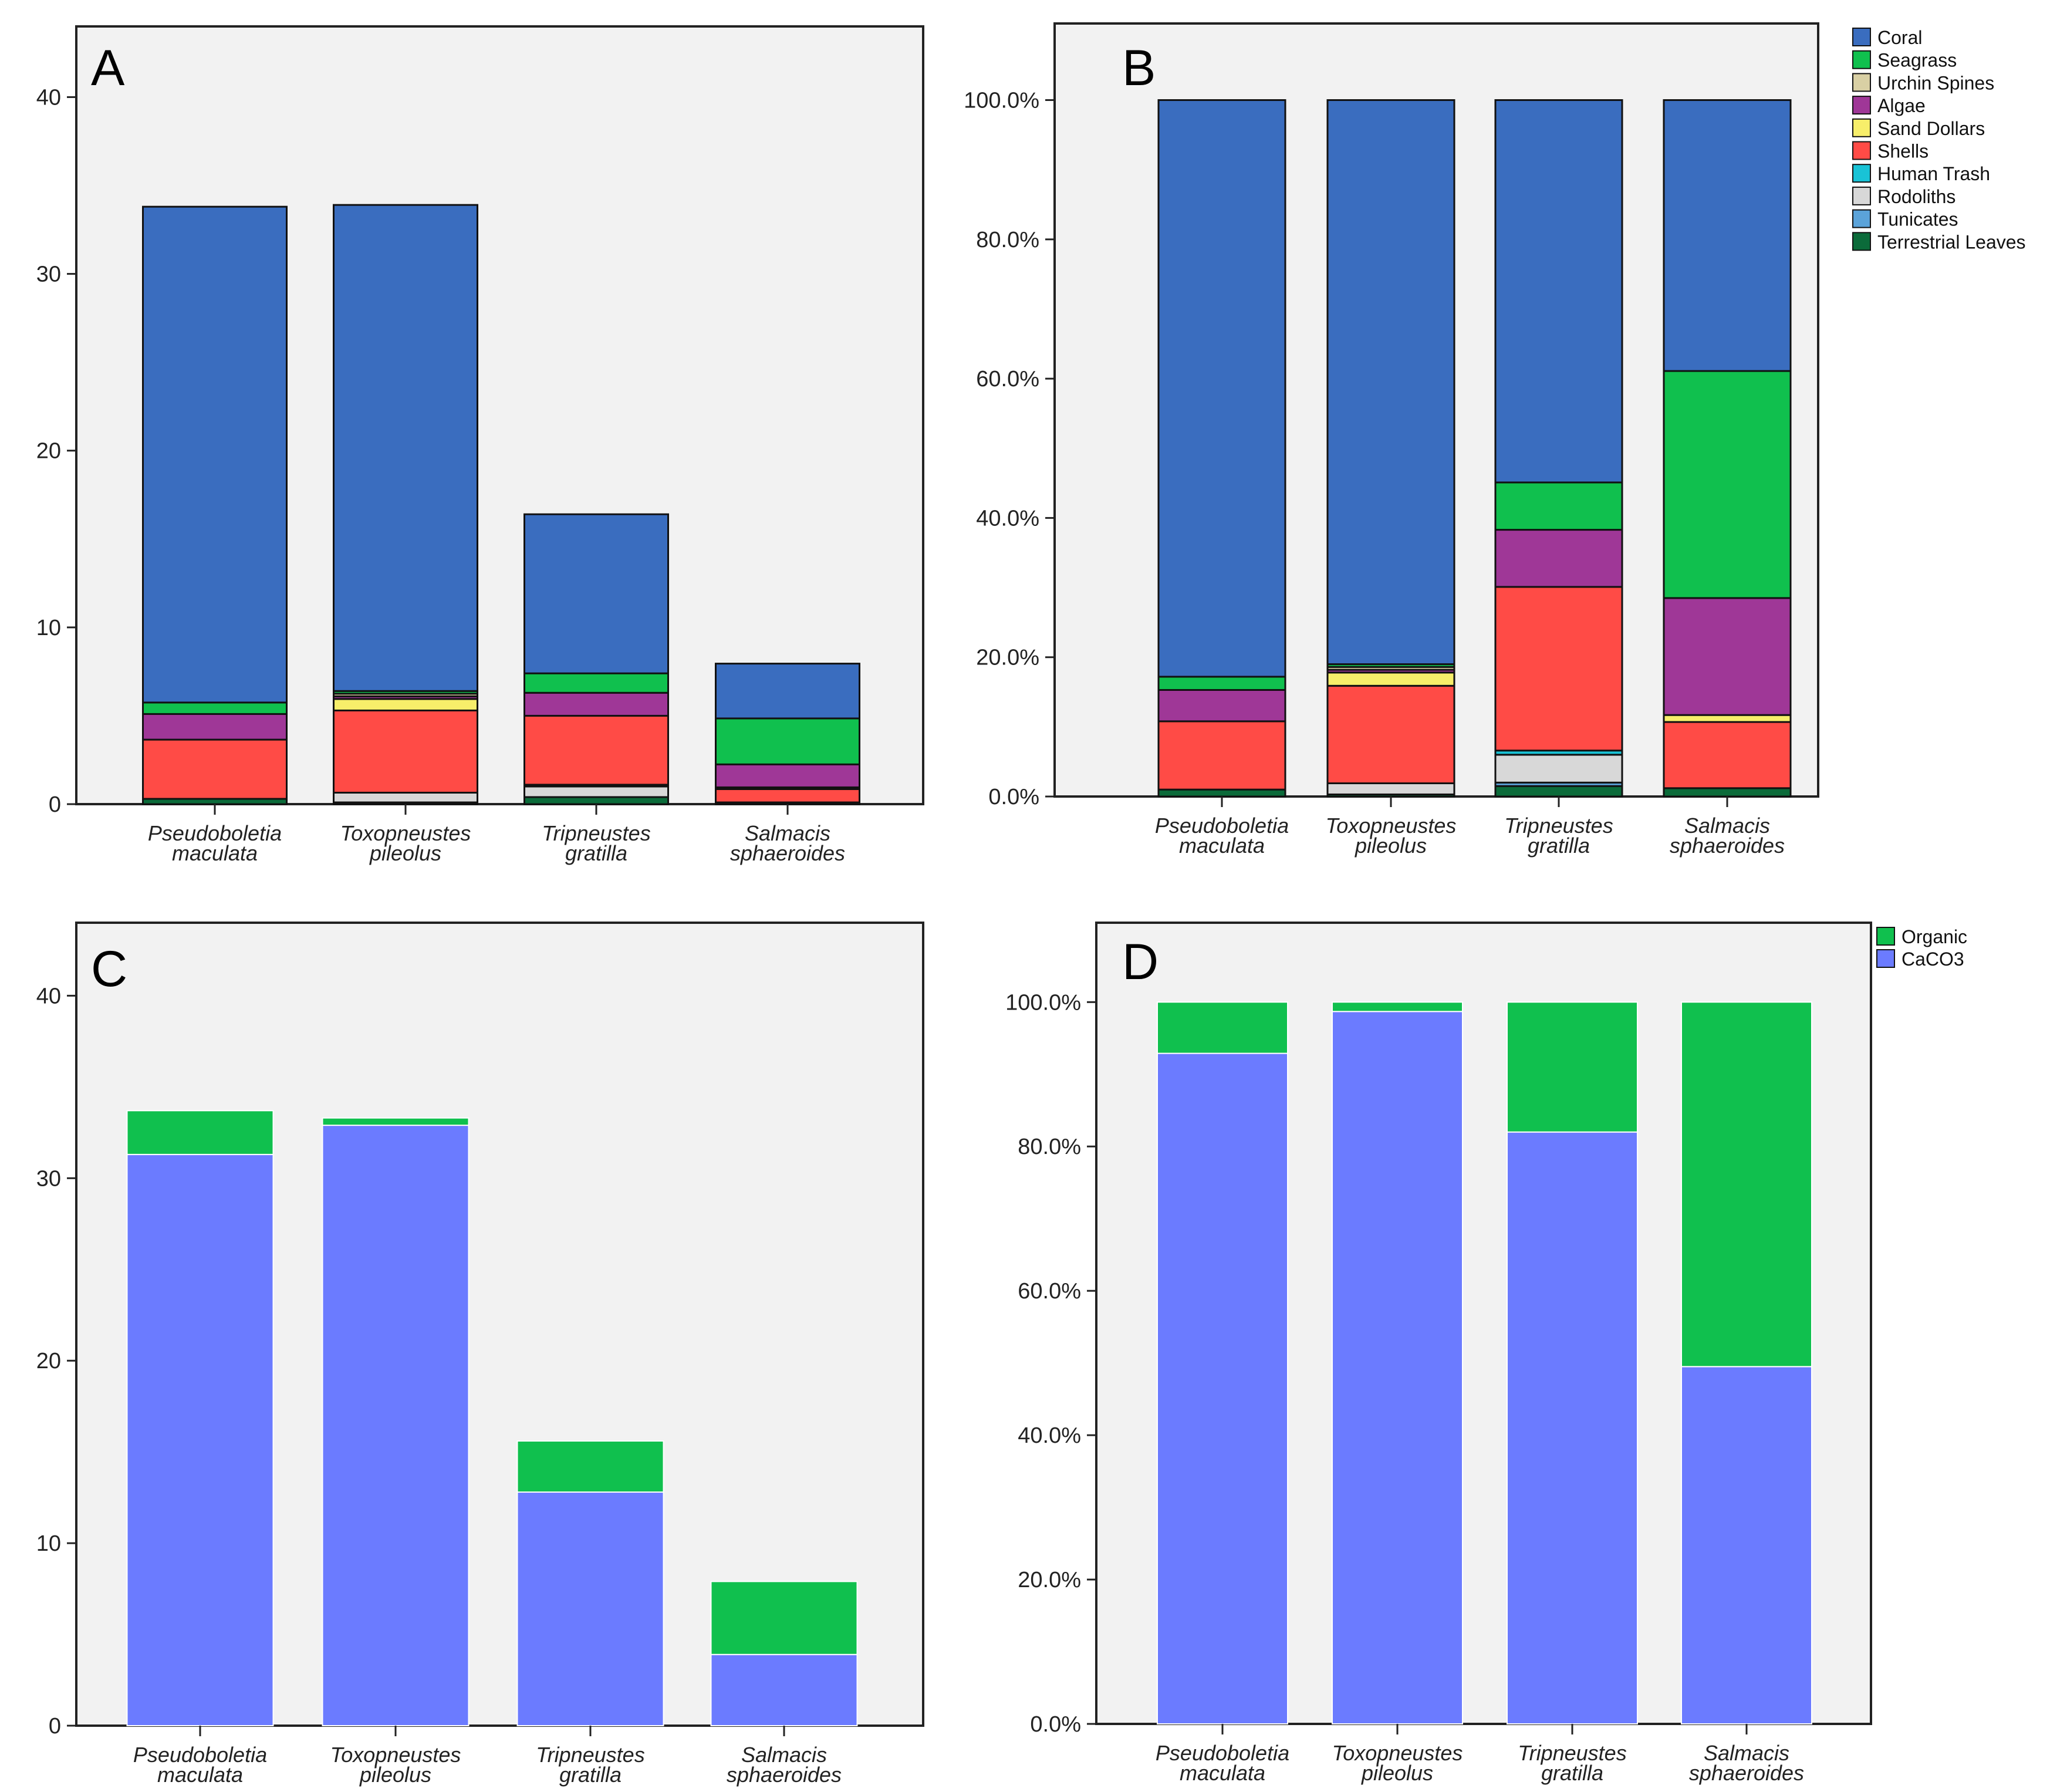 The width and height of the screenshot is (2067, 1792). Describe the element at coordinates (1055, 1724) in the screenshot. I see `y-tick-label: 0.0%` at that location.